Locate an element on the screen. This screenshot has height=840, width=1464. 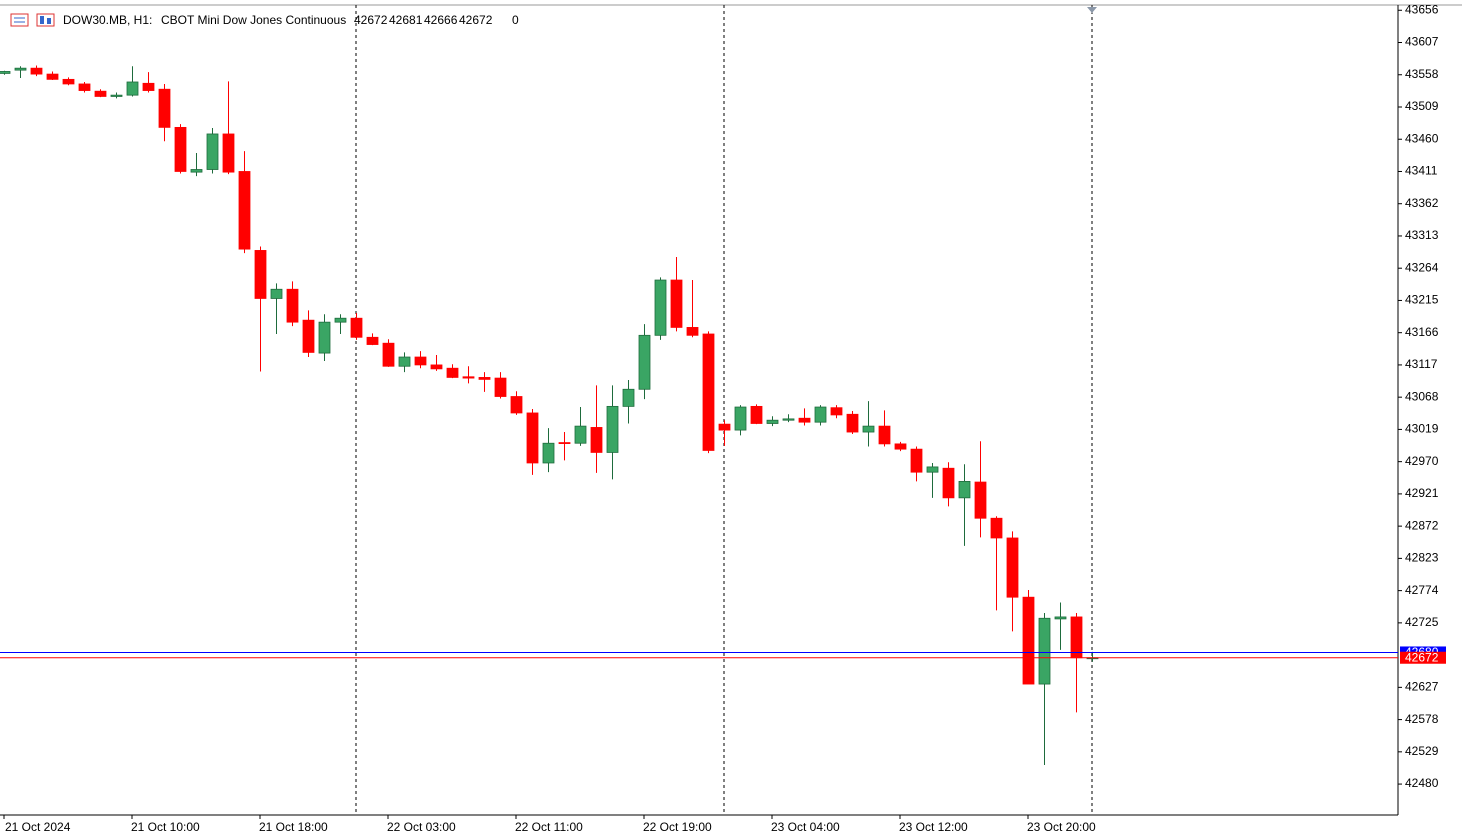
x-tick-label: 22 Oct 03:00 is located at coordinates (421, 827).